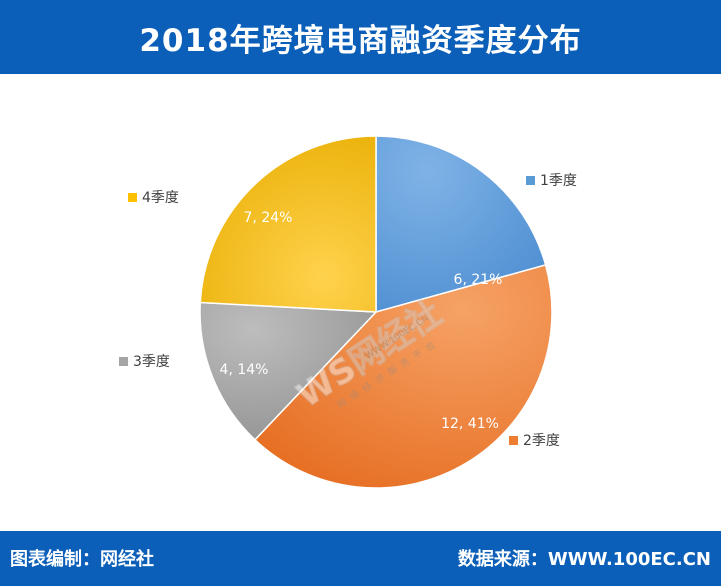 This screenshot has width=721, height=586. I want to click on legend-label-3: 3季度, so click(151, 362).